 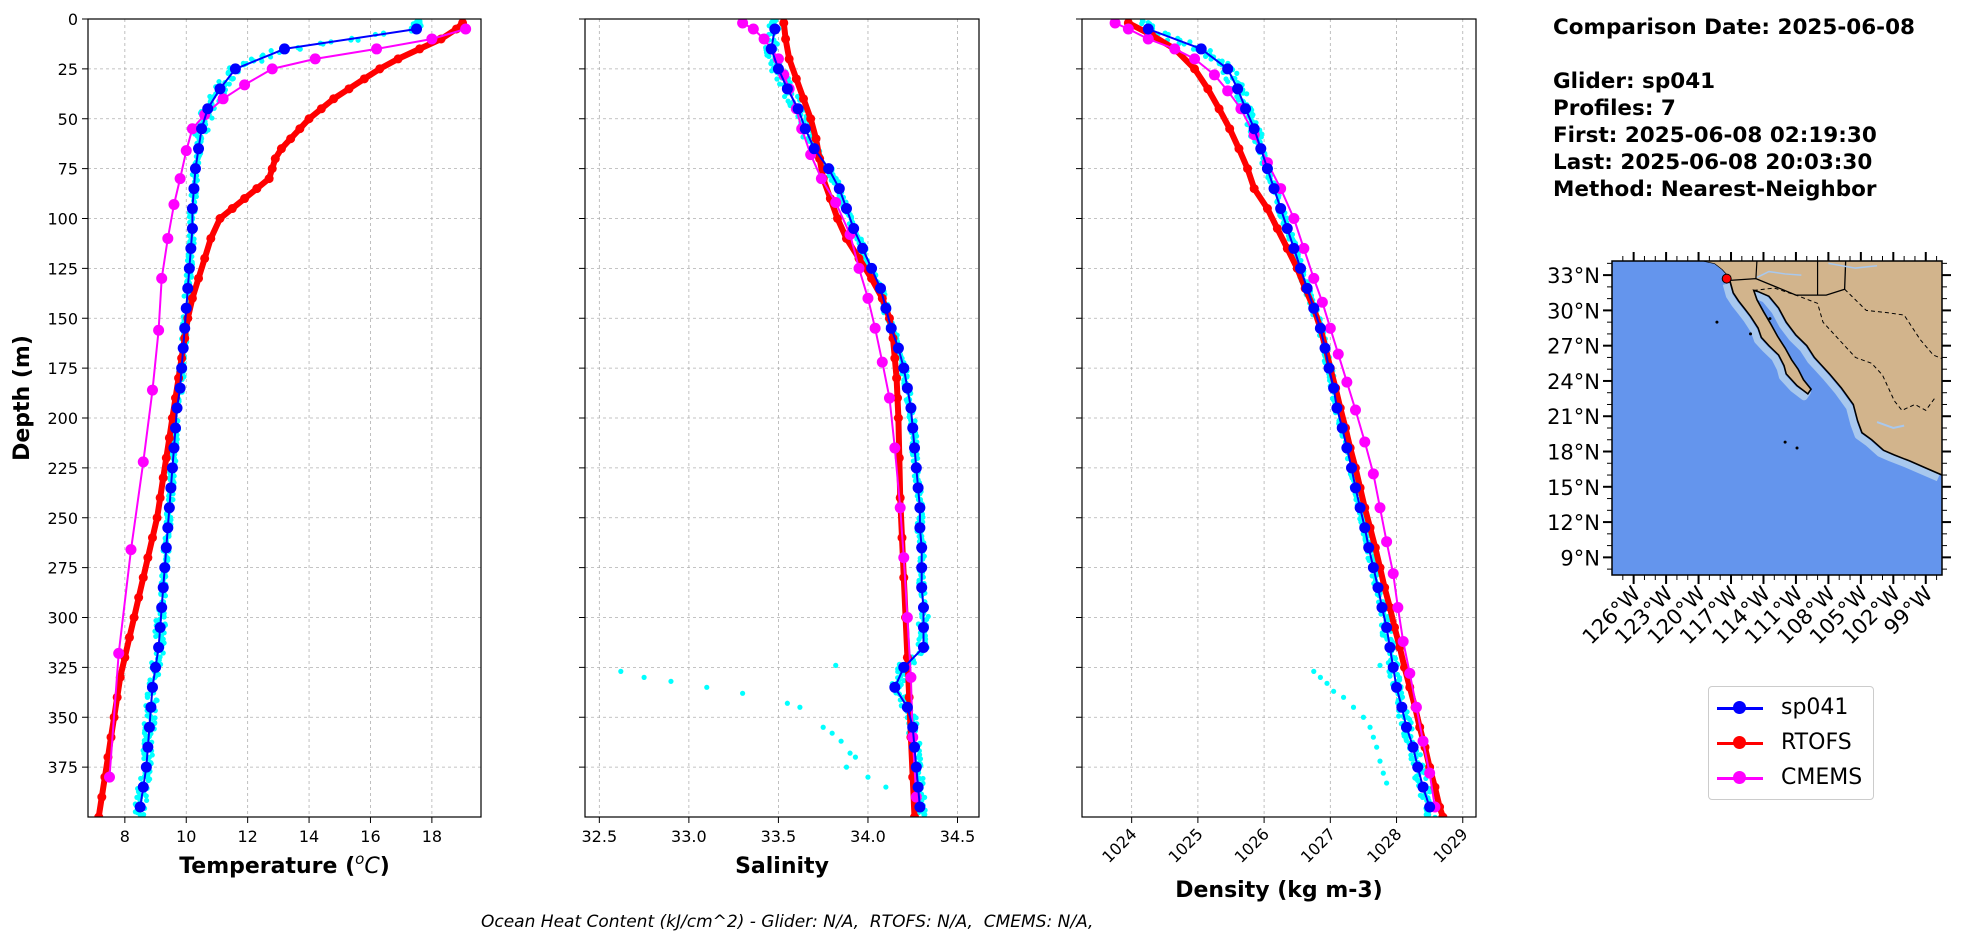 I want to click on density-glider-raw-outlier, so click(x=1373, y=737).